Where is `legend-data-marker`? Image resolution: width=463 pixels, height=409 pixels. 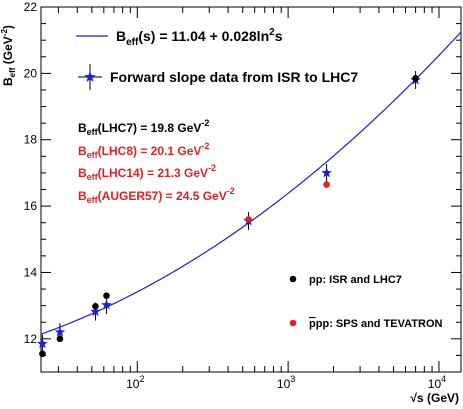 legend-data-marker is located at coordinates (90, 77).